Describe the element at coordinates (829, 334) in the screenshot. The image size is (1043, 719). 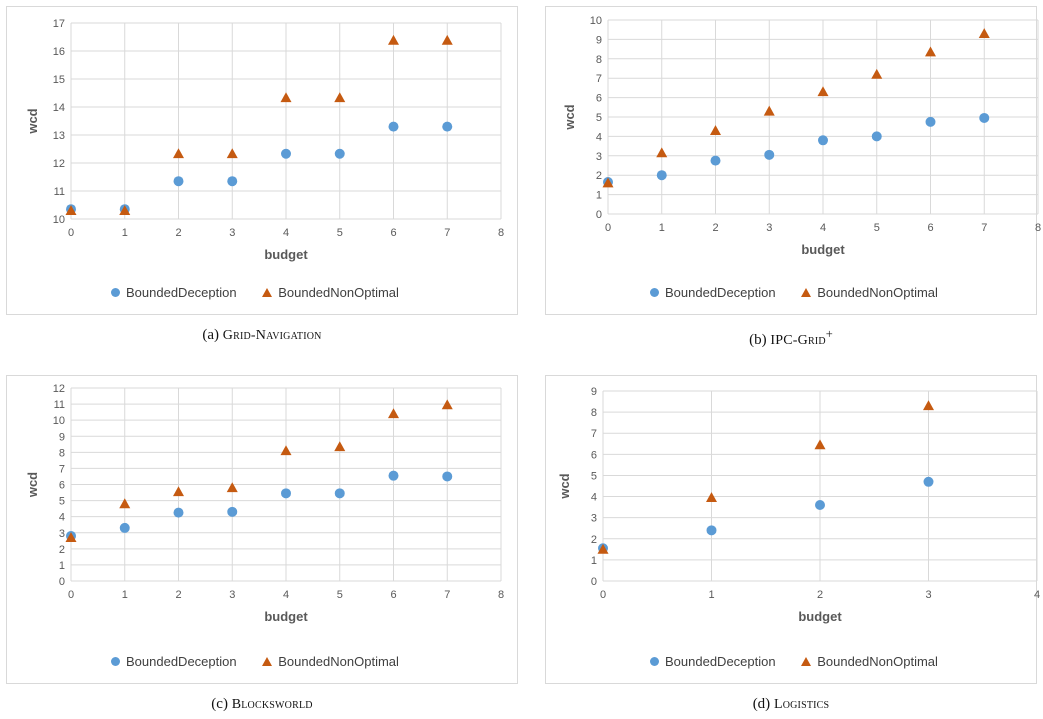
I see `caption-superscript: +` at that location.